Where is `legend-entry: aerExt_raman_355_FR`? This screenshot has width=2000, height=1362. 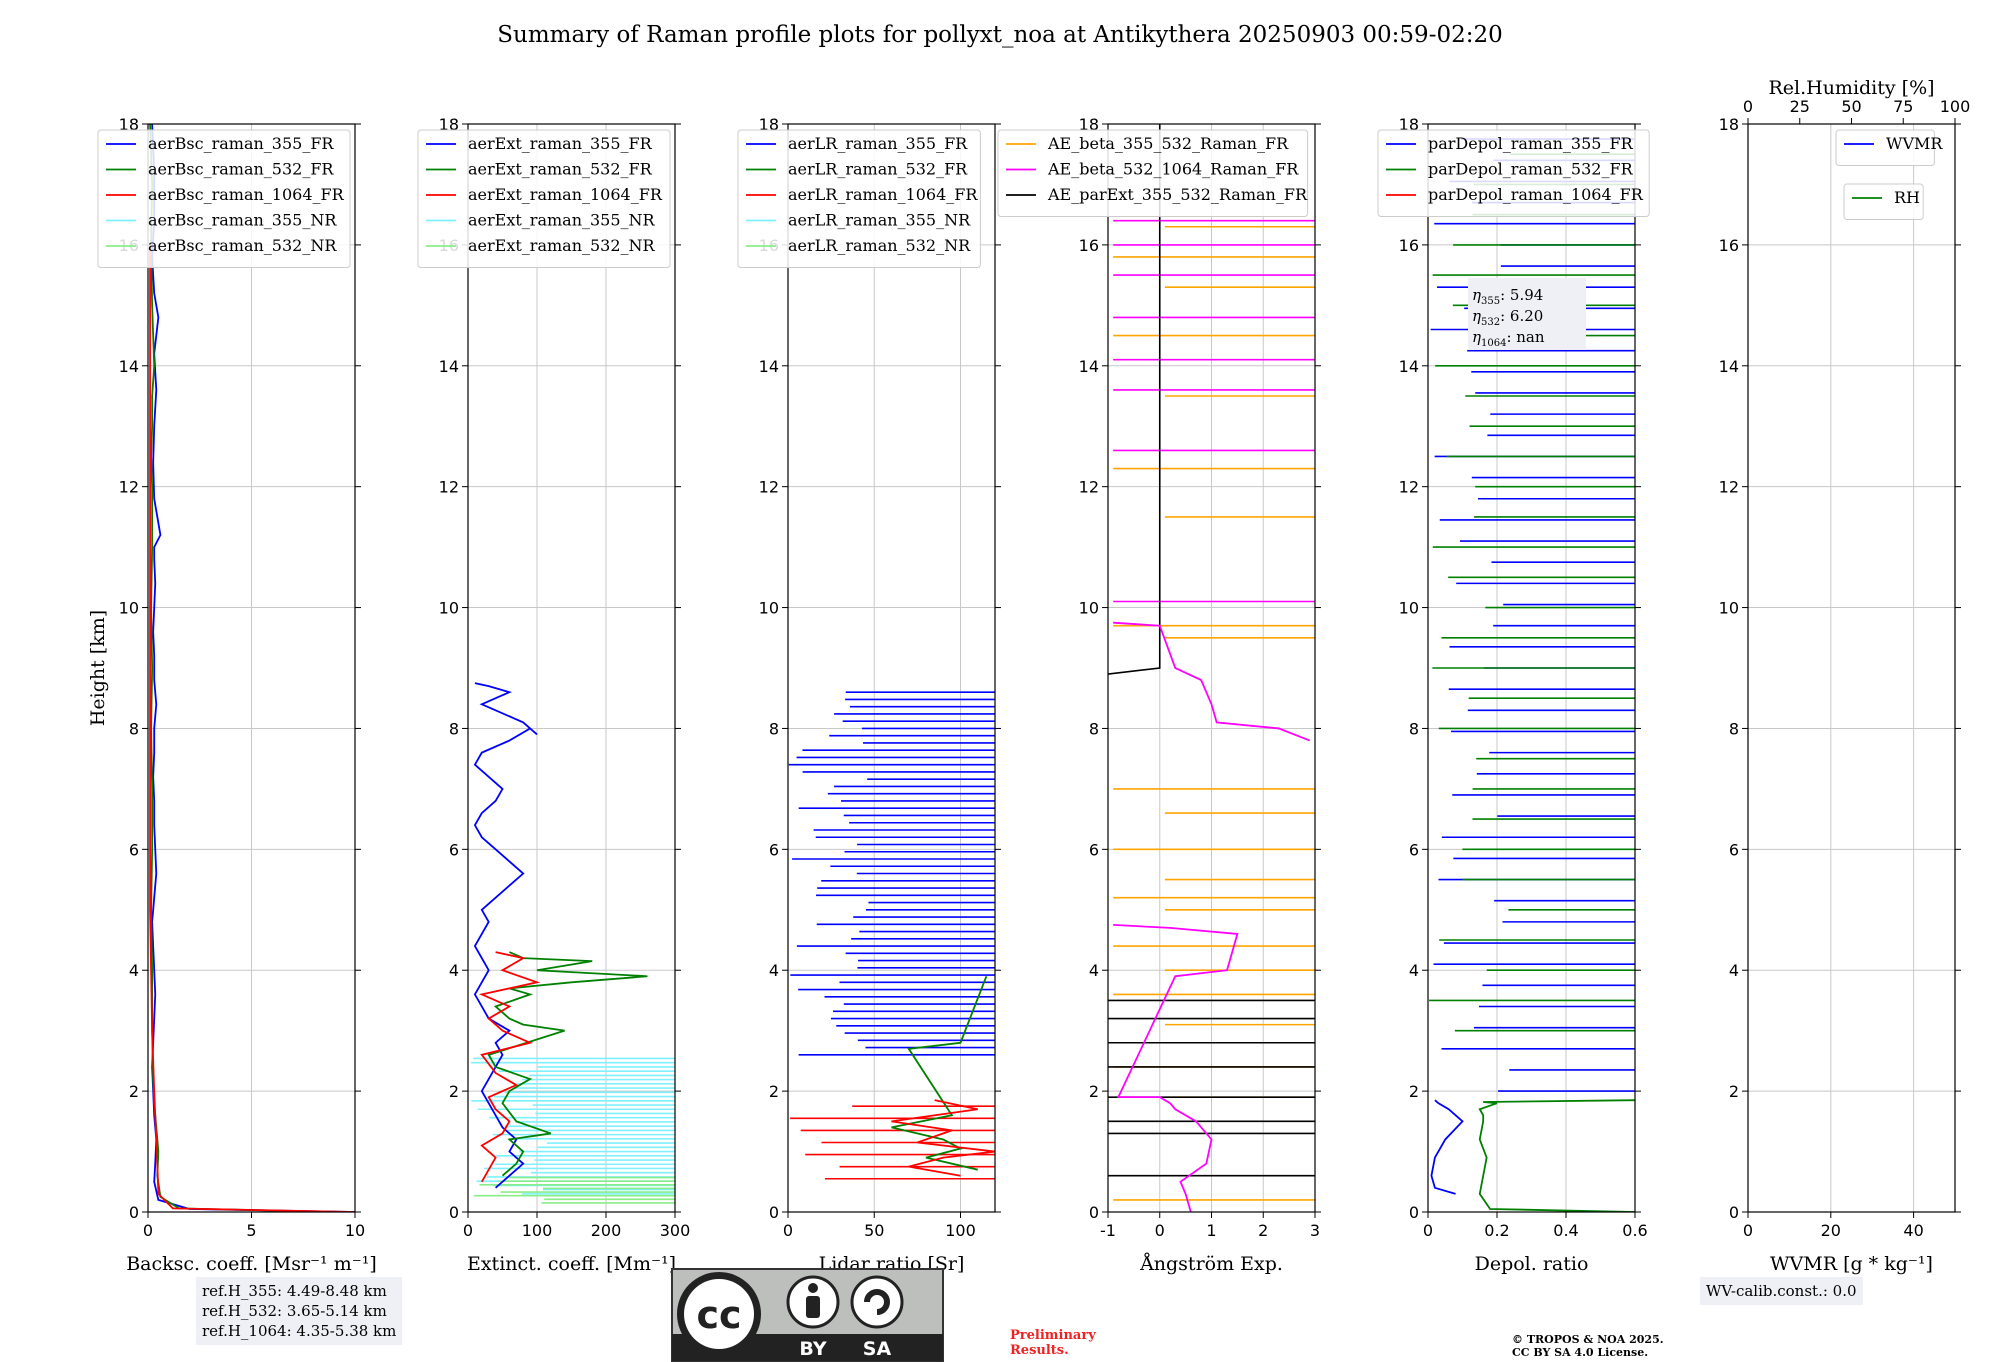 legend-entry: aerExt_raman_355_FR is located at coordinates (560, 143).